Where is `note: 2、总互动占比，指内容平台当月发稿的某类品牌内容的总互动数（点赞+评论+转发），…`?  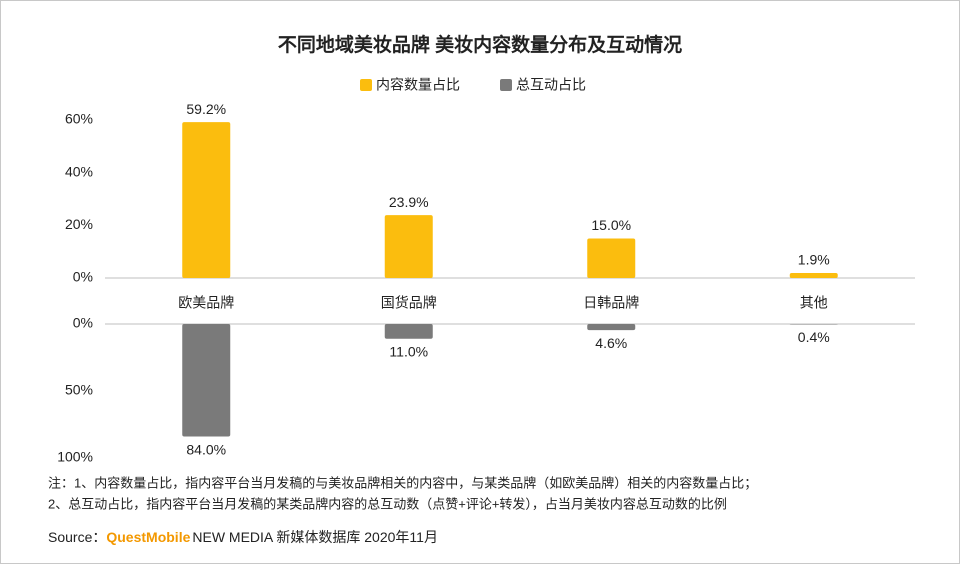
note: 2、总互动占比，指内容平台当月发稿的某类品牌内容的总互动数（点赞+评论+转发），… is located at coordinates (387, 503).